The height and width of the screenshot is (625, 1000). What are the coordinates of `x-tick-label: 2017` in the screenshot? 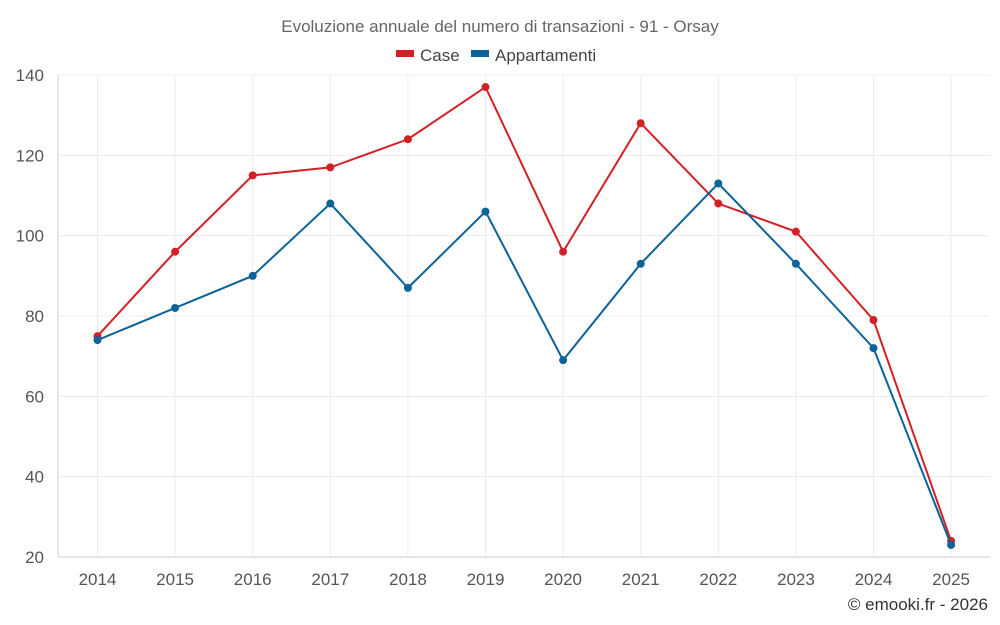 It's located at (330, 579).